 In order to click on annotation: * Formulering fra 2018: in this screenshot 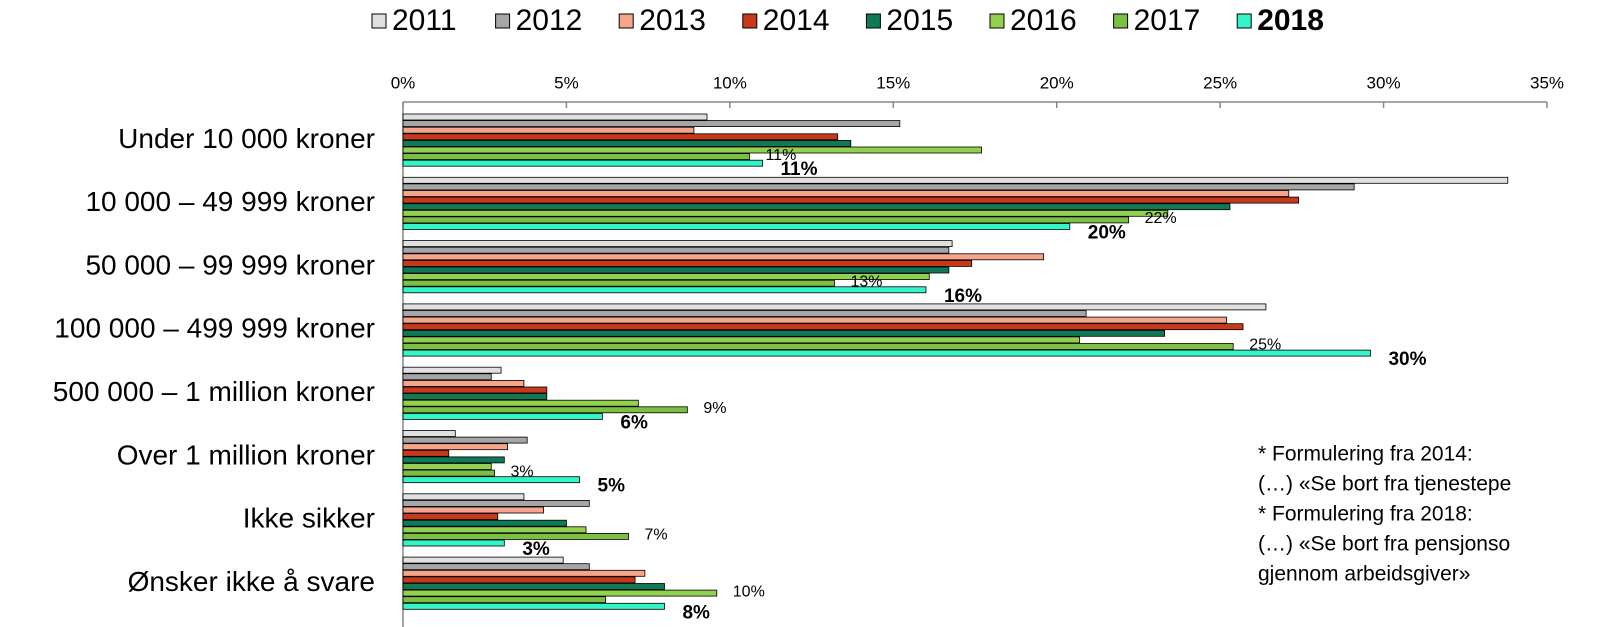, I will do `click(1365, 514)`.